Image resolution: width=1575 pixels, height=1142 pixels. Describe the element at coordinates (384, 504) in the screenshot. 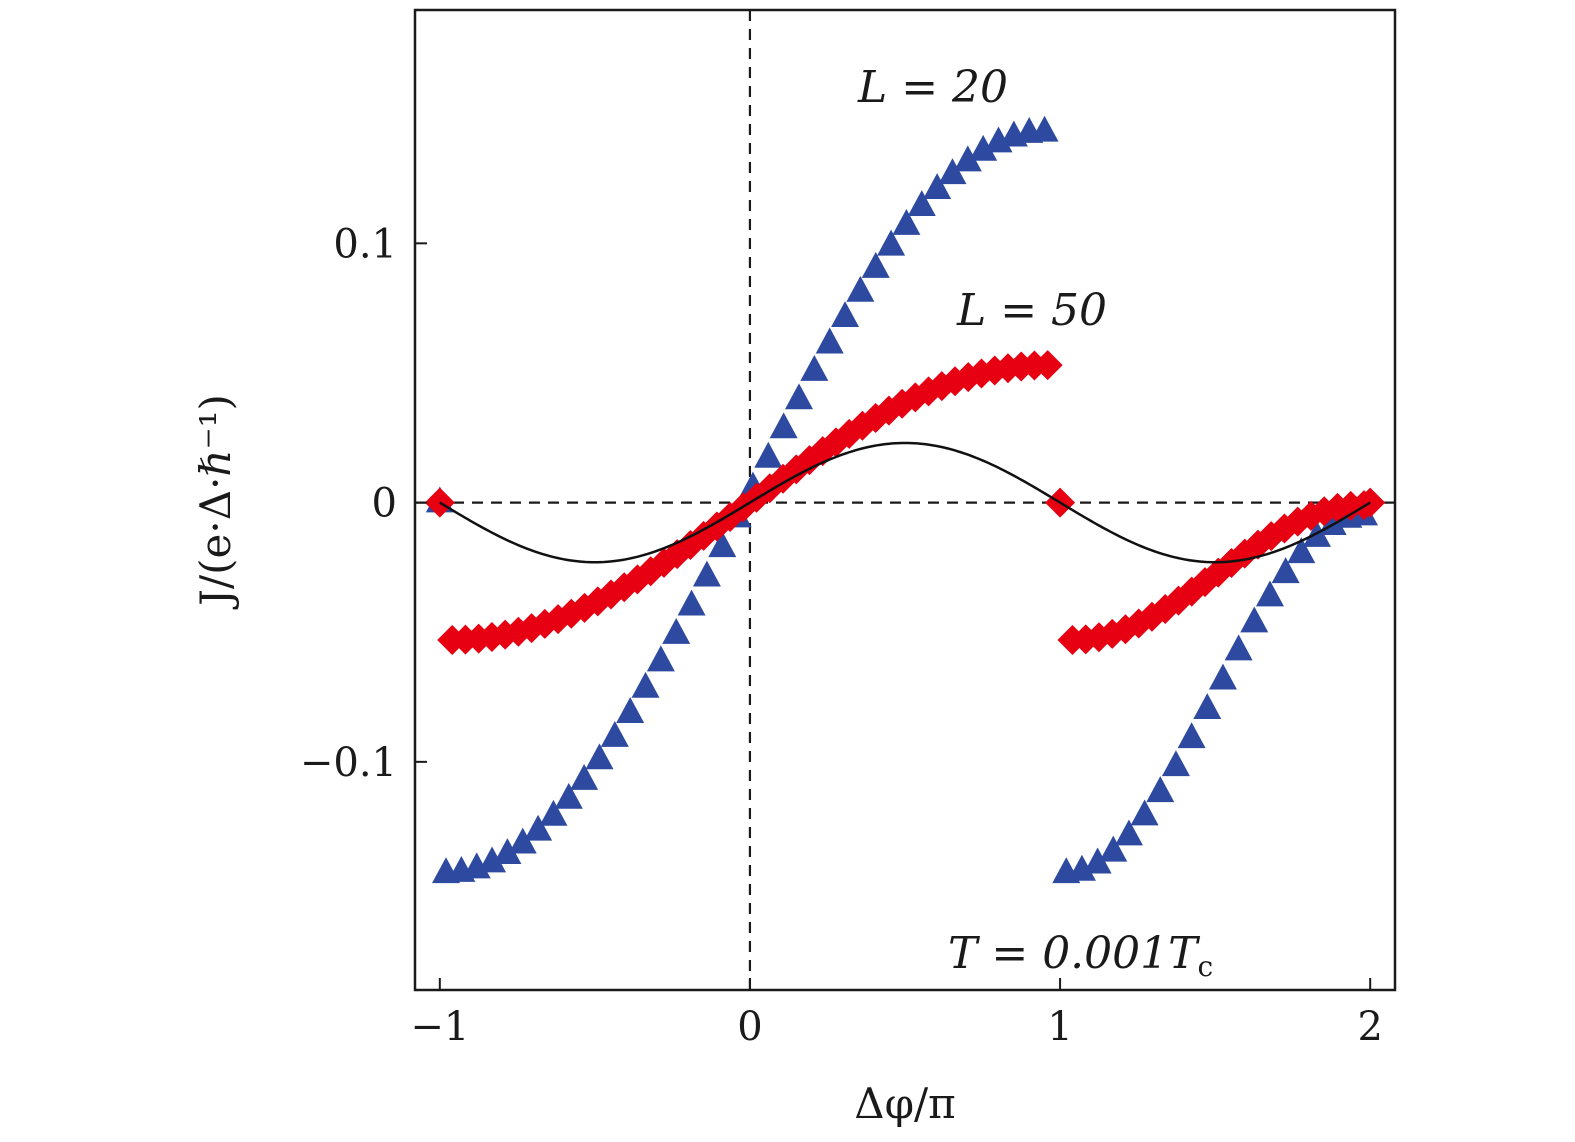

I see `y-tick-label: 0` at that location.